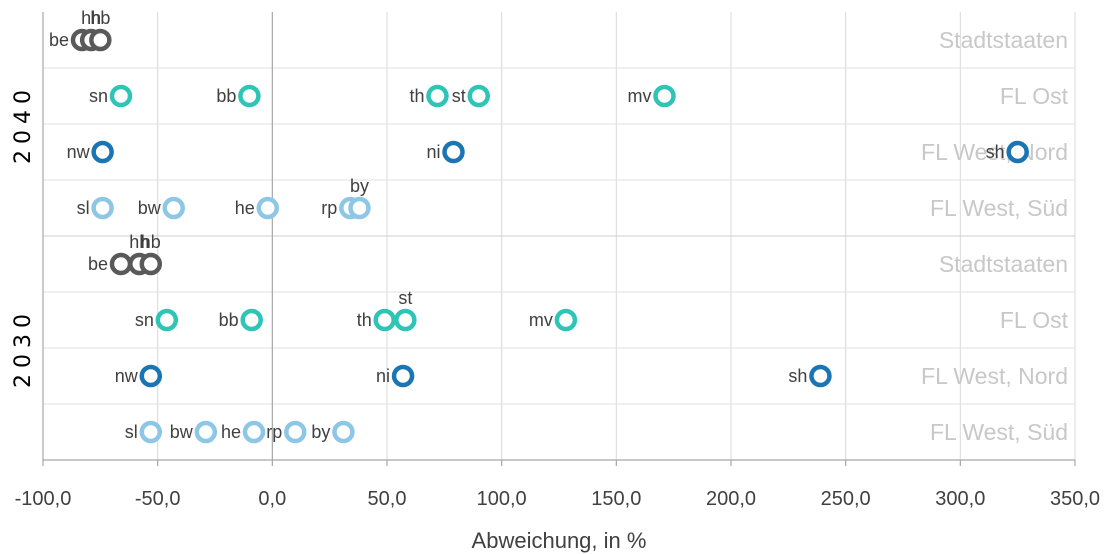 This screenshot has height=554, width=1111. What do you see at coordinates (960, 499) in the screenshot?
I see `x-tick-label: 300,0` at bounding box center [960, 499].